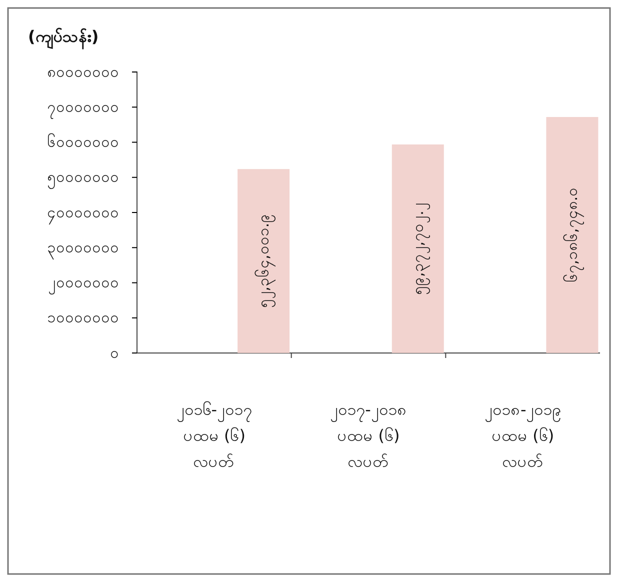 The width and height of the screenshot is (618, 581). What do you see at coordinates (214, 435) in the screenshot?
I see `x-tick-label: ၂၀၁၆-၂၀၁၇ ပထမ (၆) လပတ်` at bounding box center [214, 435].